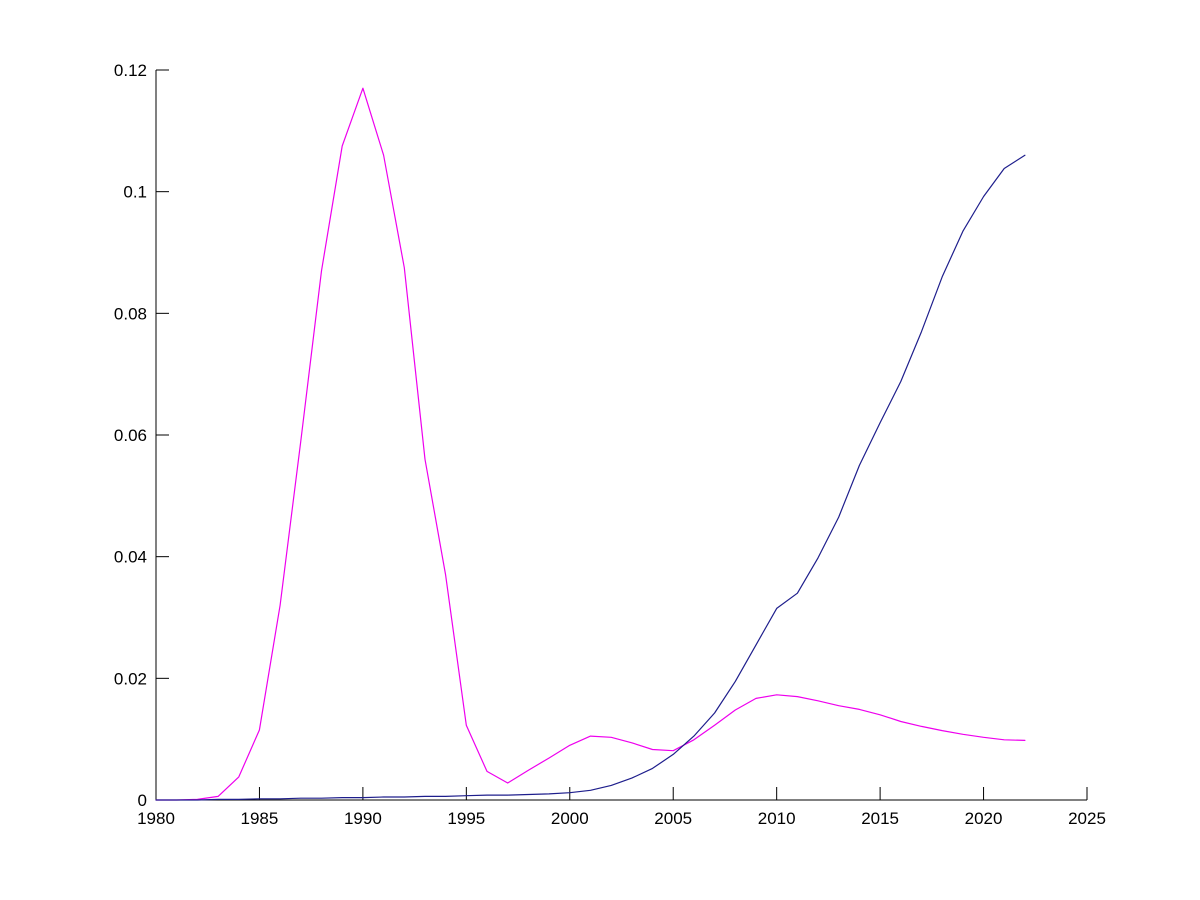 The width and height of the screenshot is (1200, 900). I want to click on y-tick-label: 0.02, so click(130, 678).